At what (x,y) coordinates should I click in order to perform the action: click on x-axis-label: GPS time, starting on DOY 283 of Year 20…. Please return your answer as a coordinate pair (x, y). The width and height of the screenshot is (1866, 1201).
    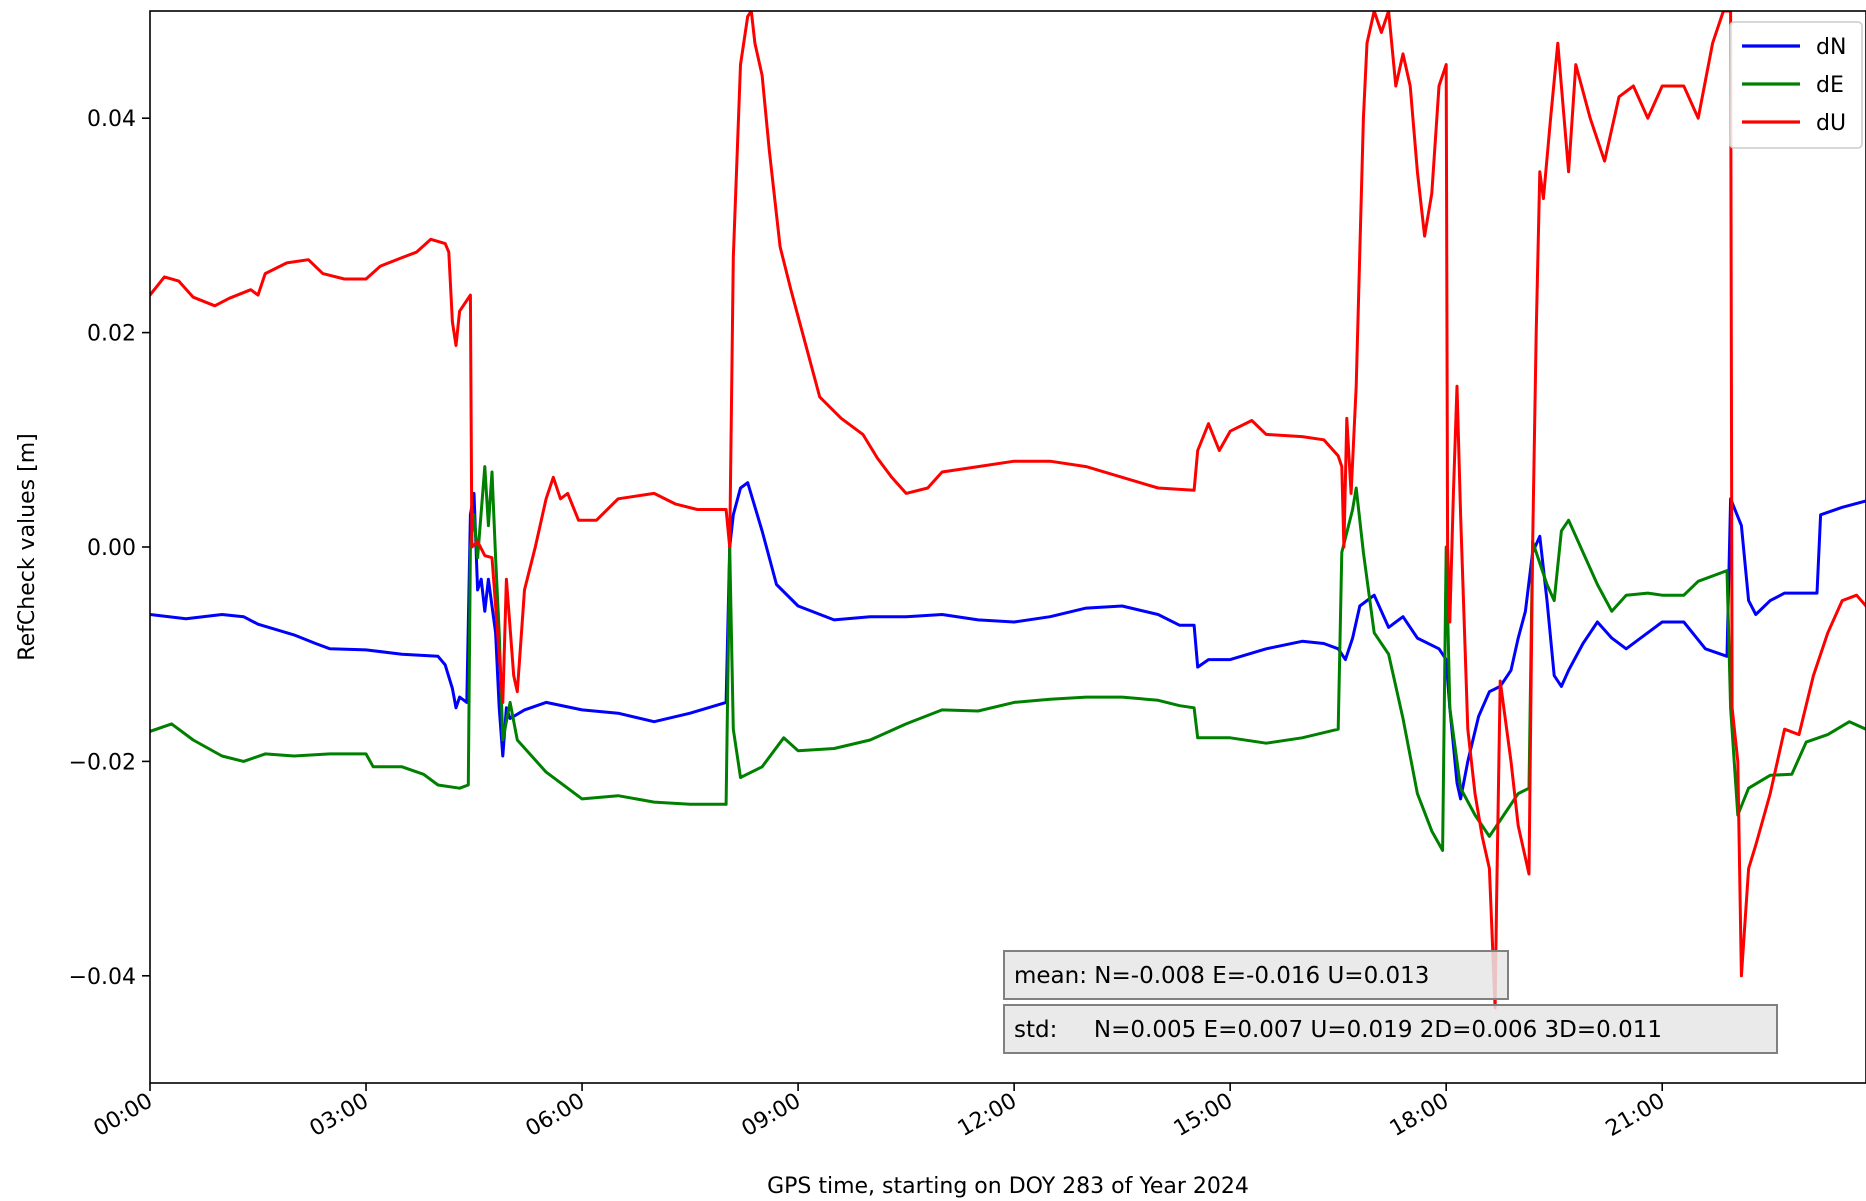
    Looking at the image, I should click on (1008, 1186).